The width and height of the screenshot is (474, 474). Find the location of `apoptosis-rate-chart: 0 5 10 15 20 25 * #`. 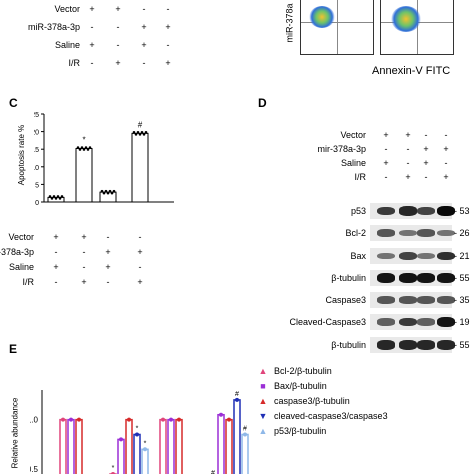

apoptosis-rate-chart: 0 5 10 15 20 25 * # is located at coordinates (104, 159).